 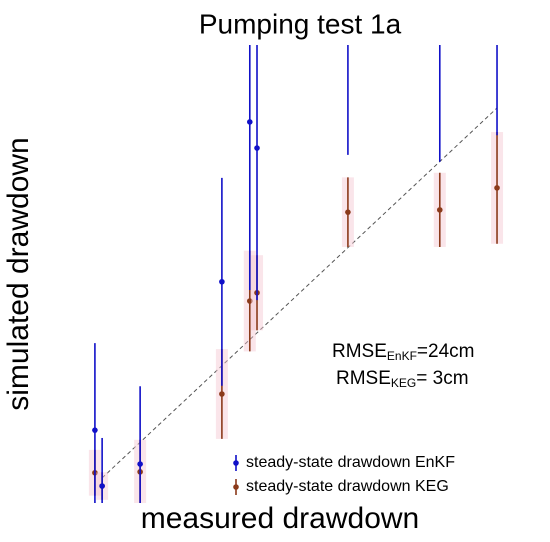 What do you see at coordinates (300, 23) in the screenshot?
I see `chart-title: Pumping test 1a` at bounding box center [300, 23].